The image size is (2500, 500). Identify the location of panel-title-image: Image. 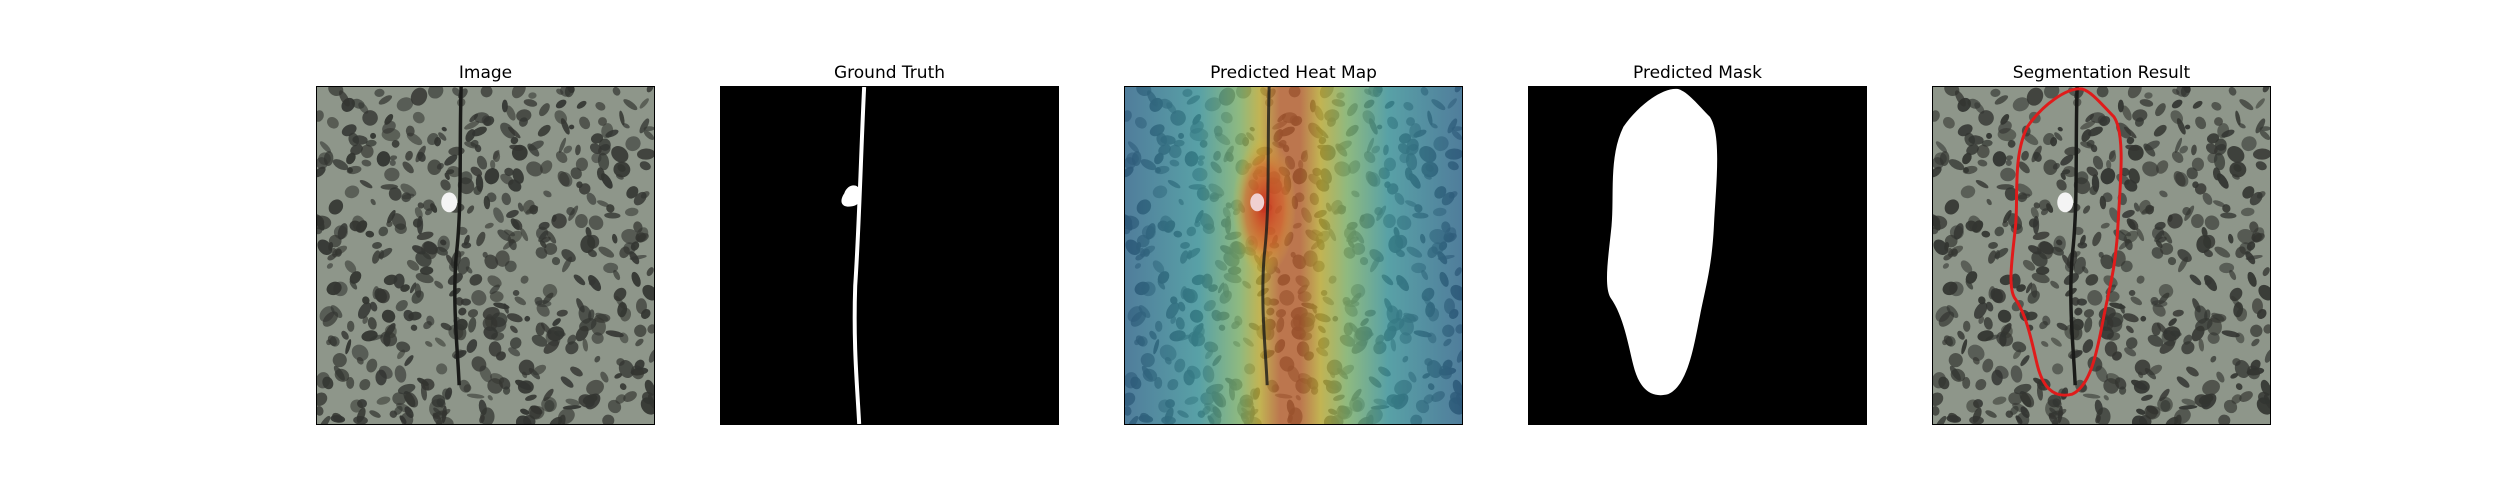
(485, 73).